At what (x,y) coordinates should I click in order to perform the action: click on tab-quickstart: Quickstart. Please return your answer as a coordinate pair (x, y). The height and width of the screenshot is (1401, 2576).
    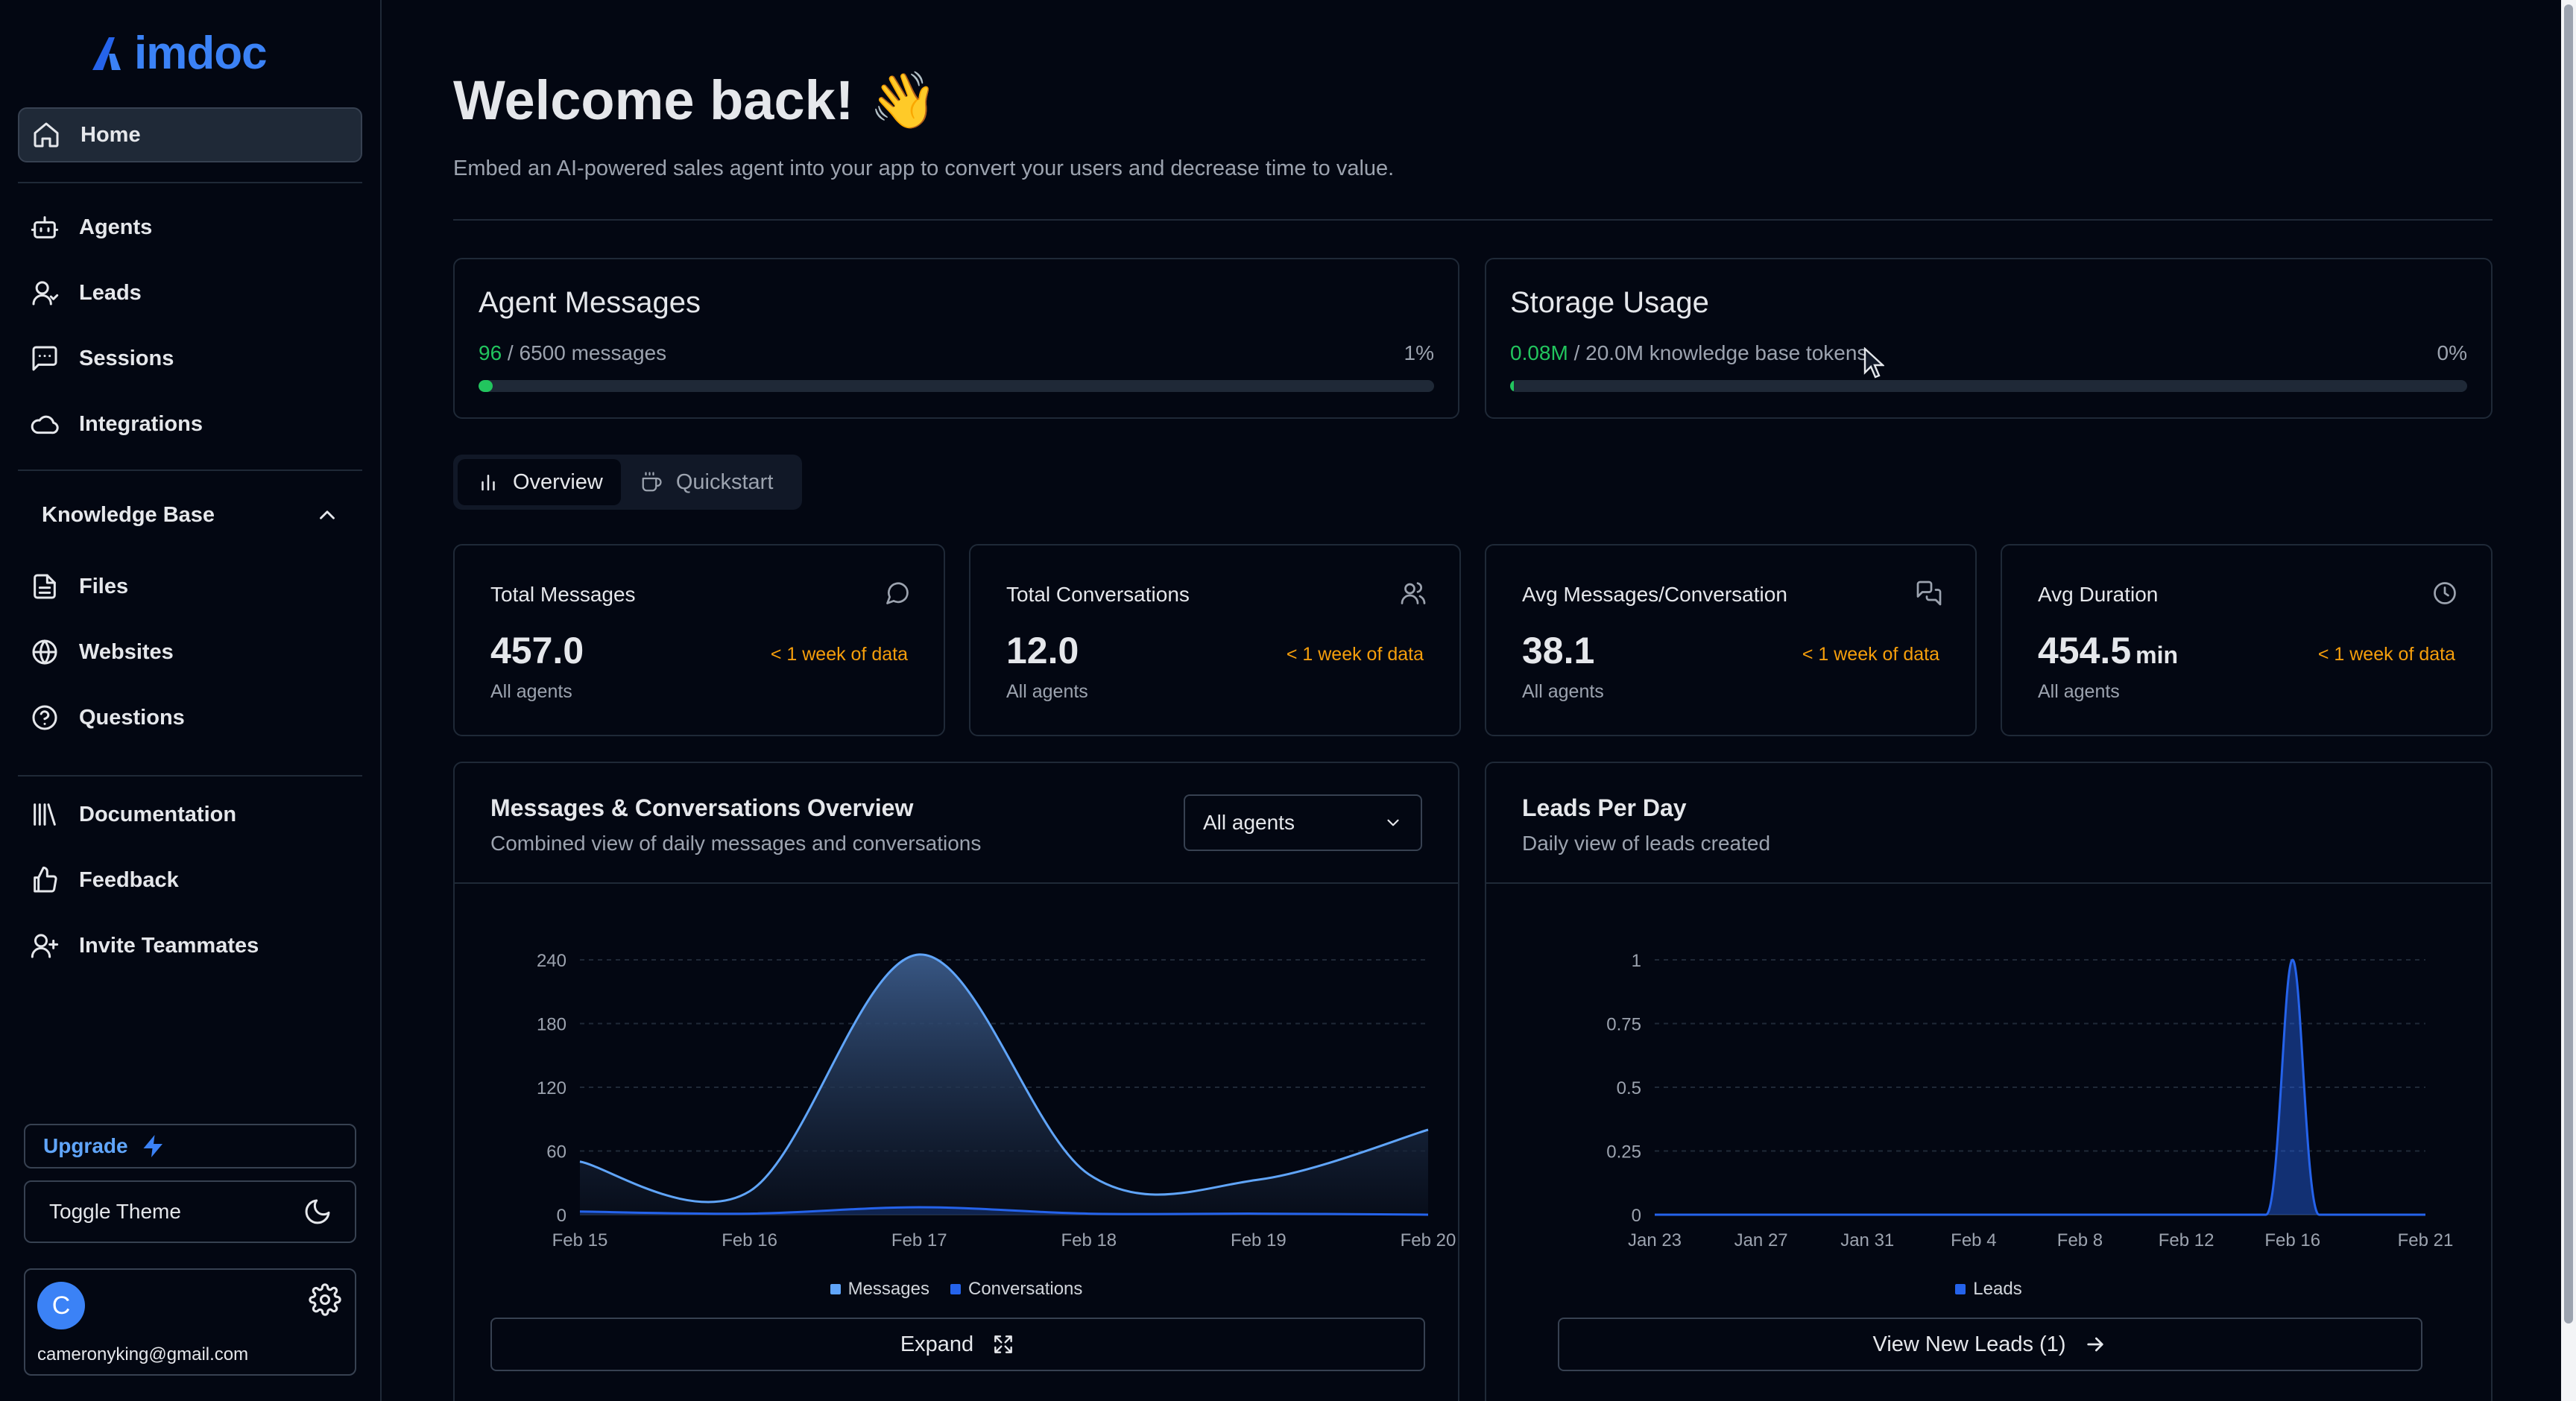
    Looking at the image, I should click on (706, 482).